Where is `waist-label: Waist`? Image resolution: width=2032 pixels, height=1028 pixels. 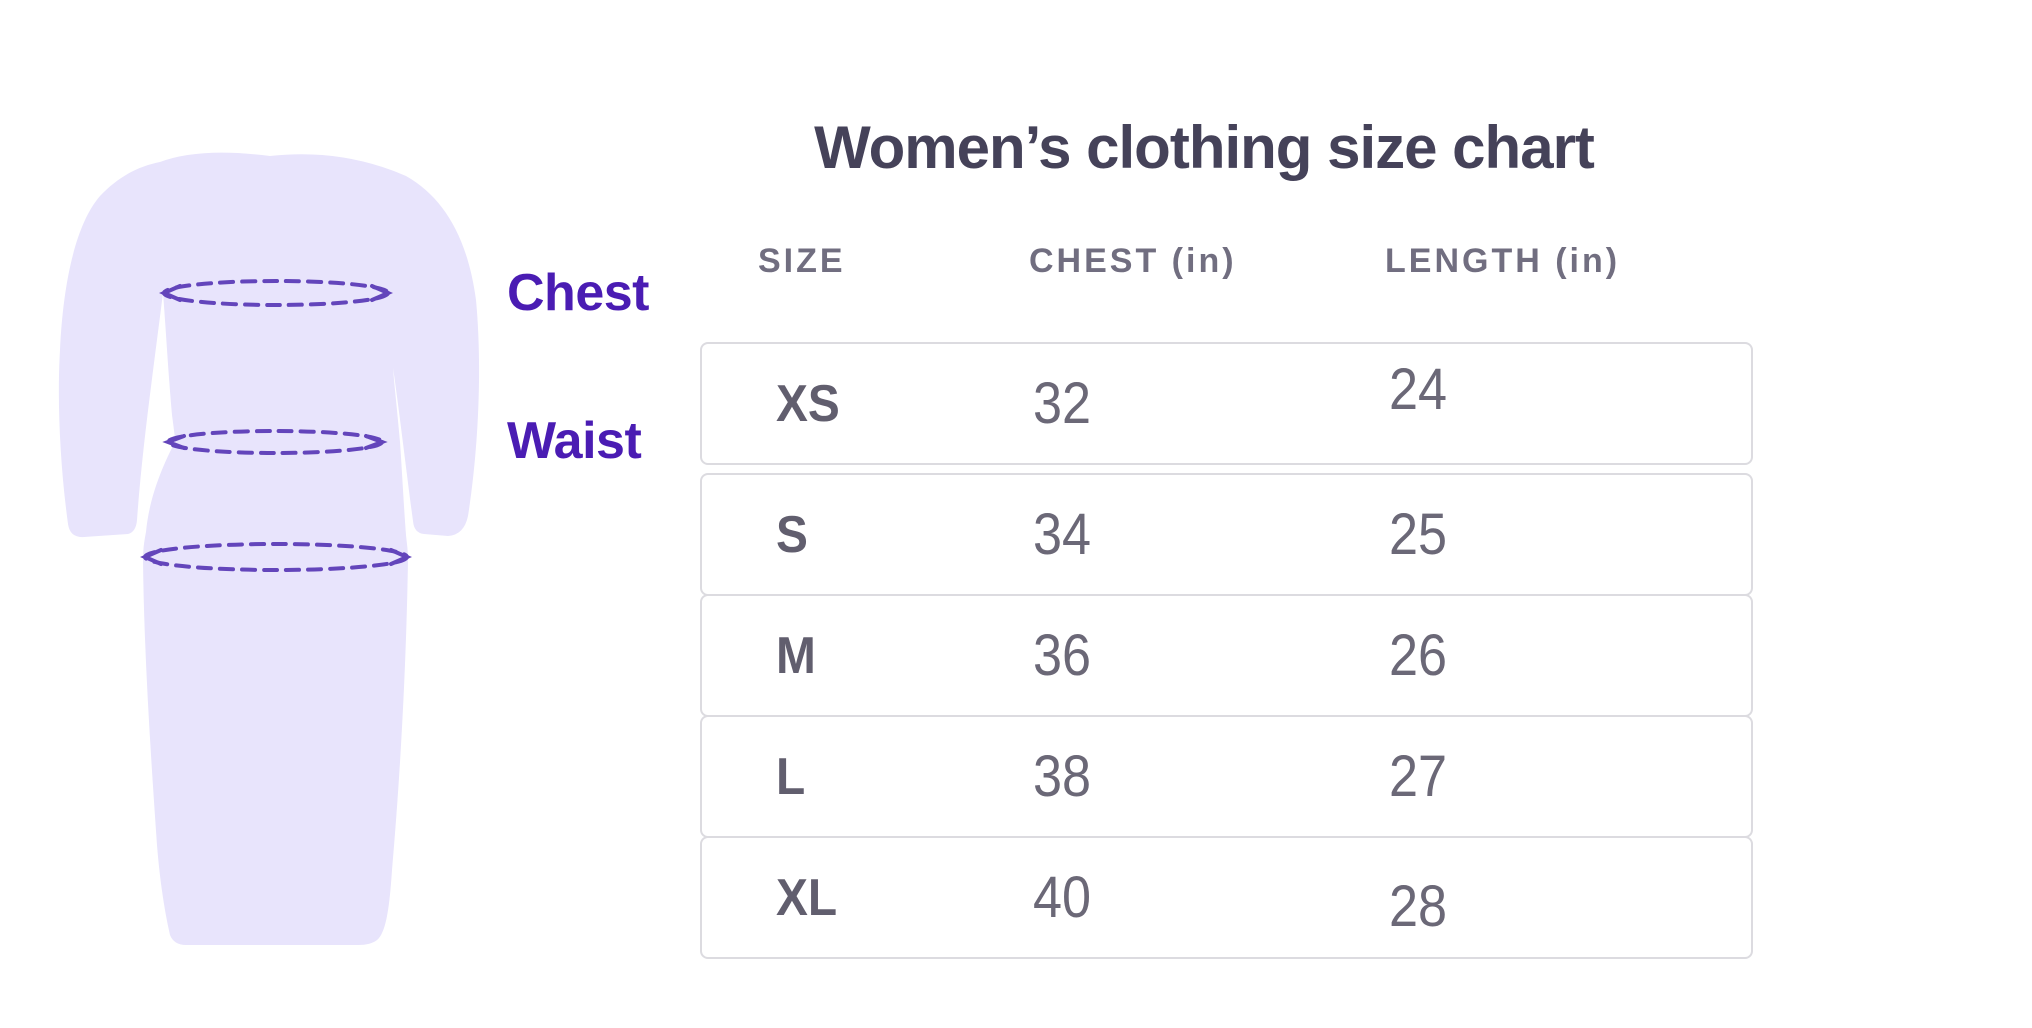
waist-label: Waist is located at coordinates (574, 441).